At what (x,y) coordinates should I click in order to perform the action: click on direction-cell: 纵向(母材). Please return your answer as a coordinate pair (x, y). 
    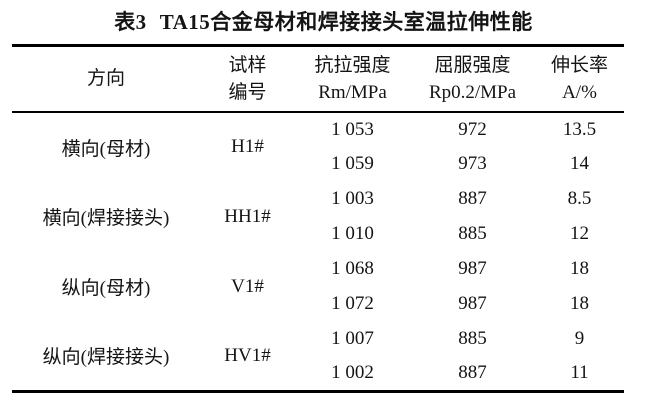
    Looking at the image, I should click on (106, 288).